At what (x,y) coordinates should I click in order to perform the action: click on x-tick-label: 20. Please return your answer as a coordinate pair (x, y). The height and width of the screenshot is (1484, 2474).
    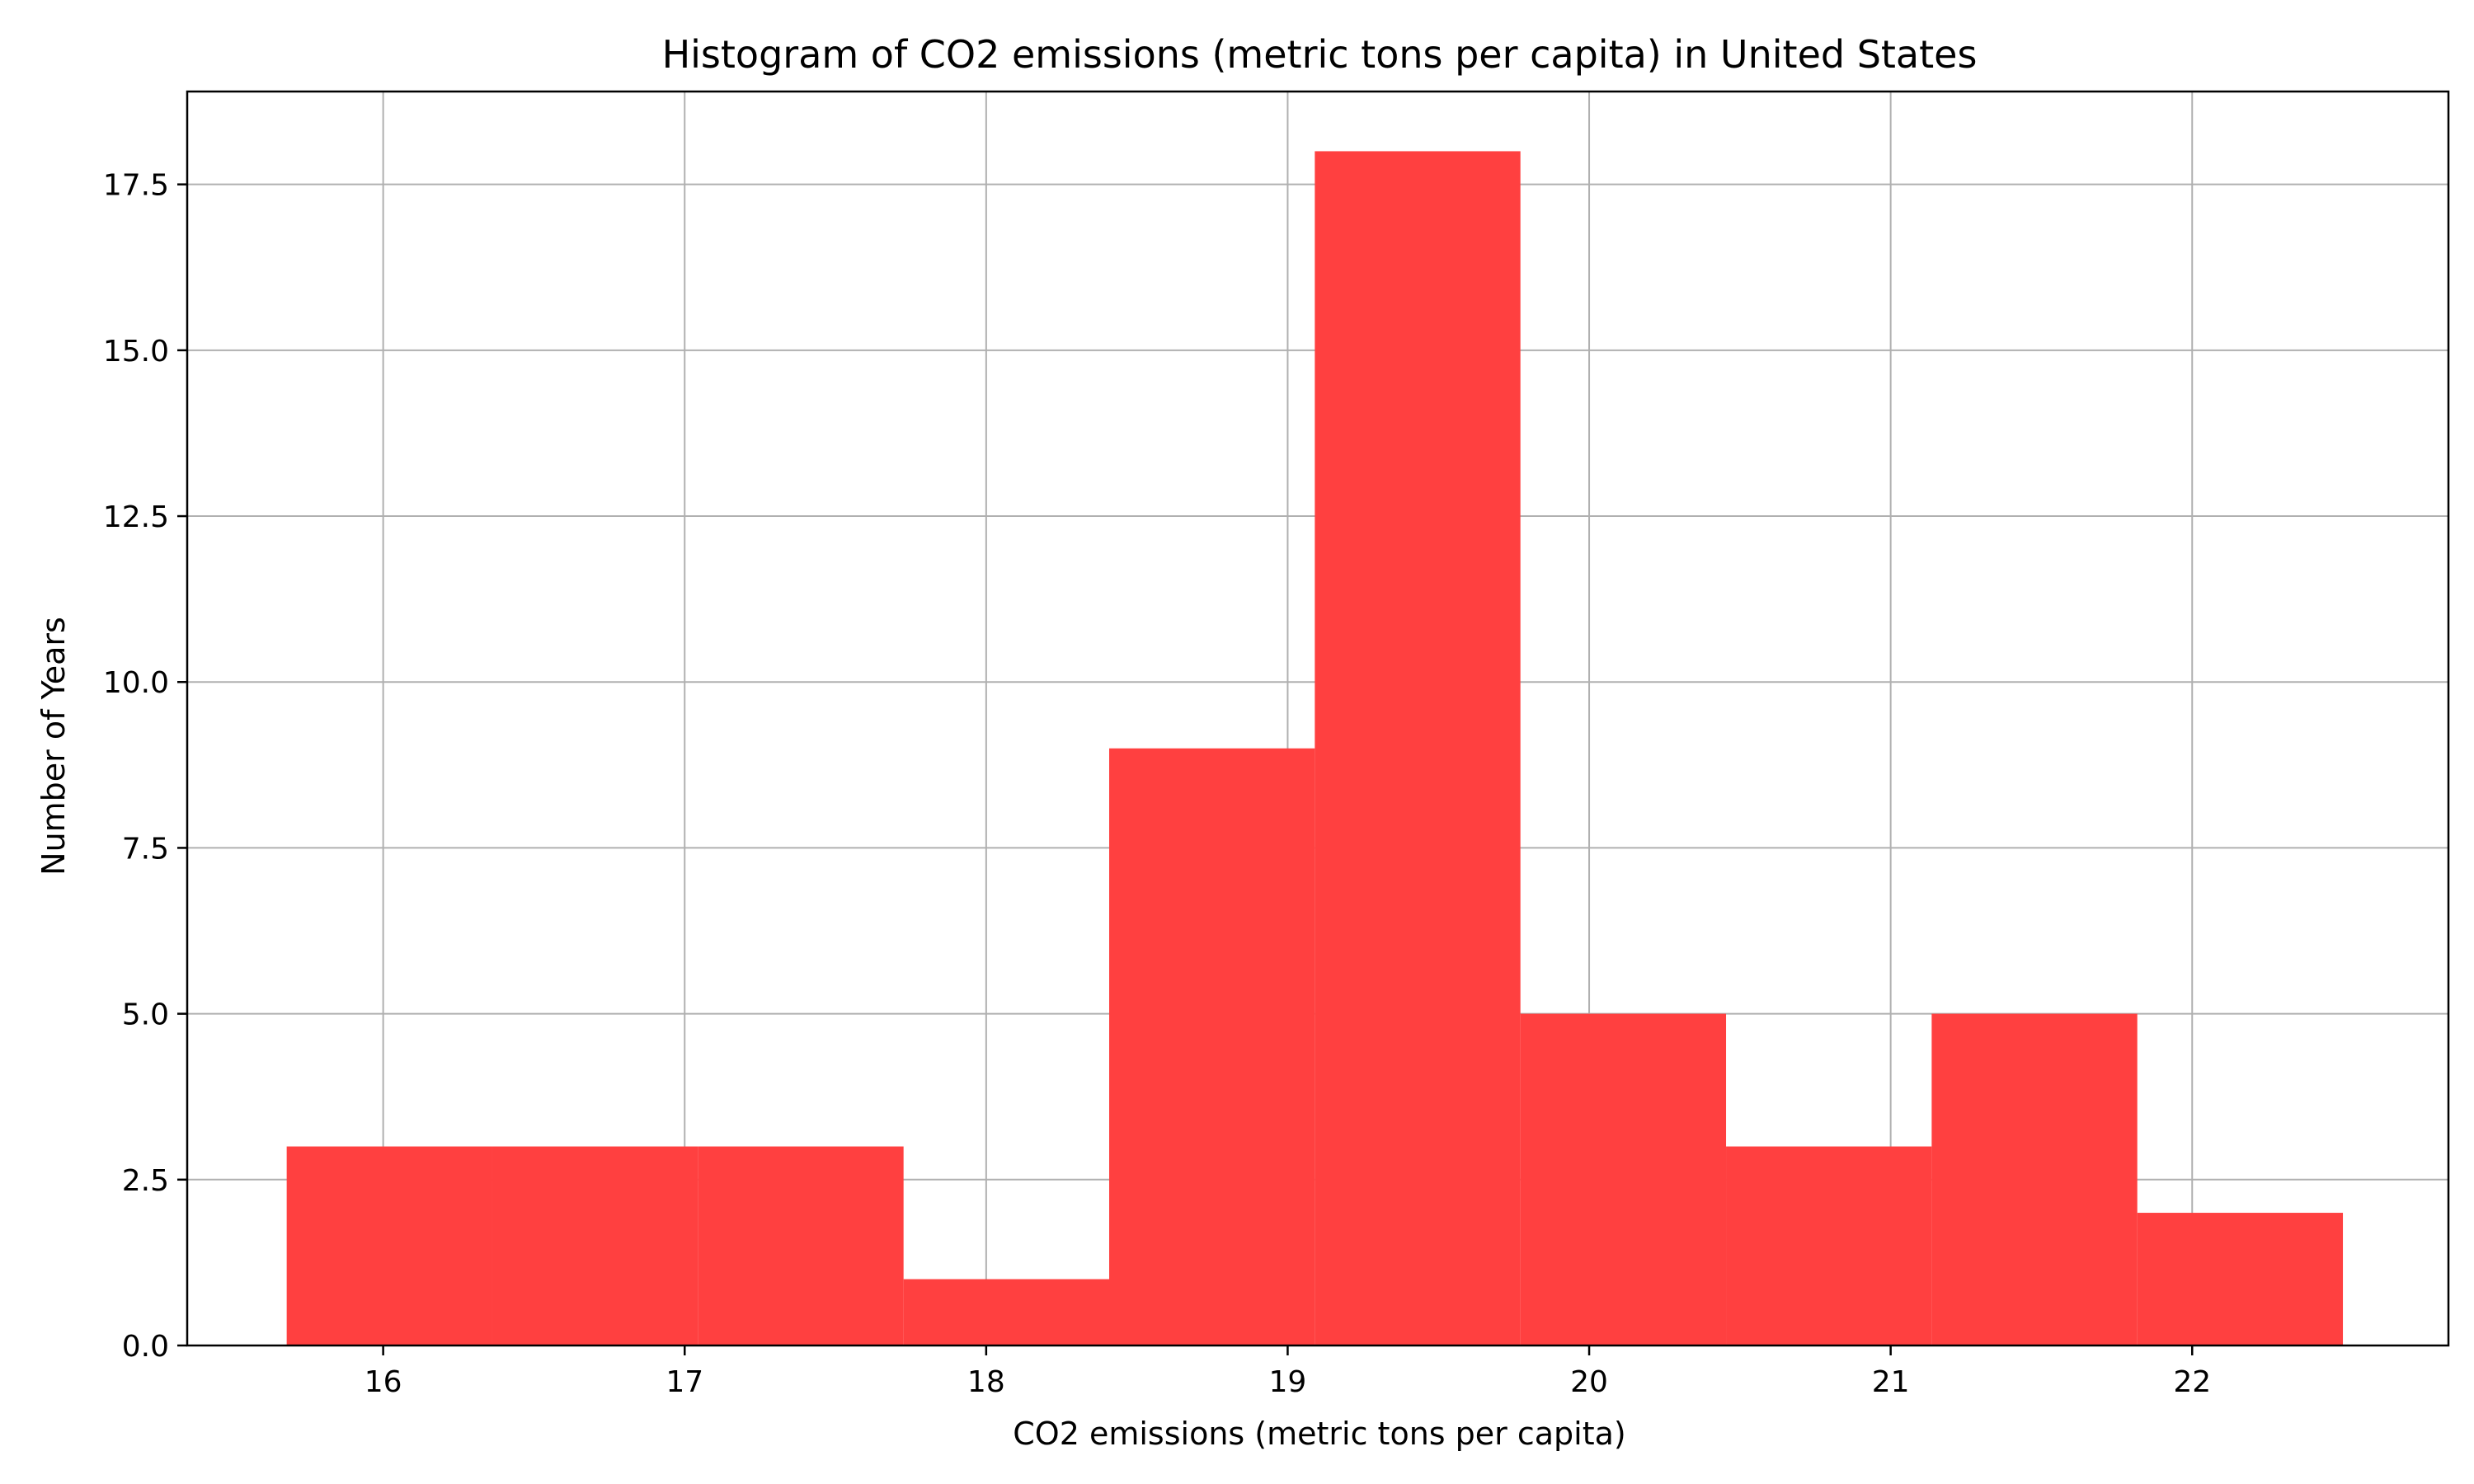
    Looking at the image, I should click on (1589, 1382).